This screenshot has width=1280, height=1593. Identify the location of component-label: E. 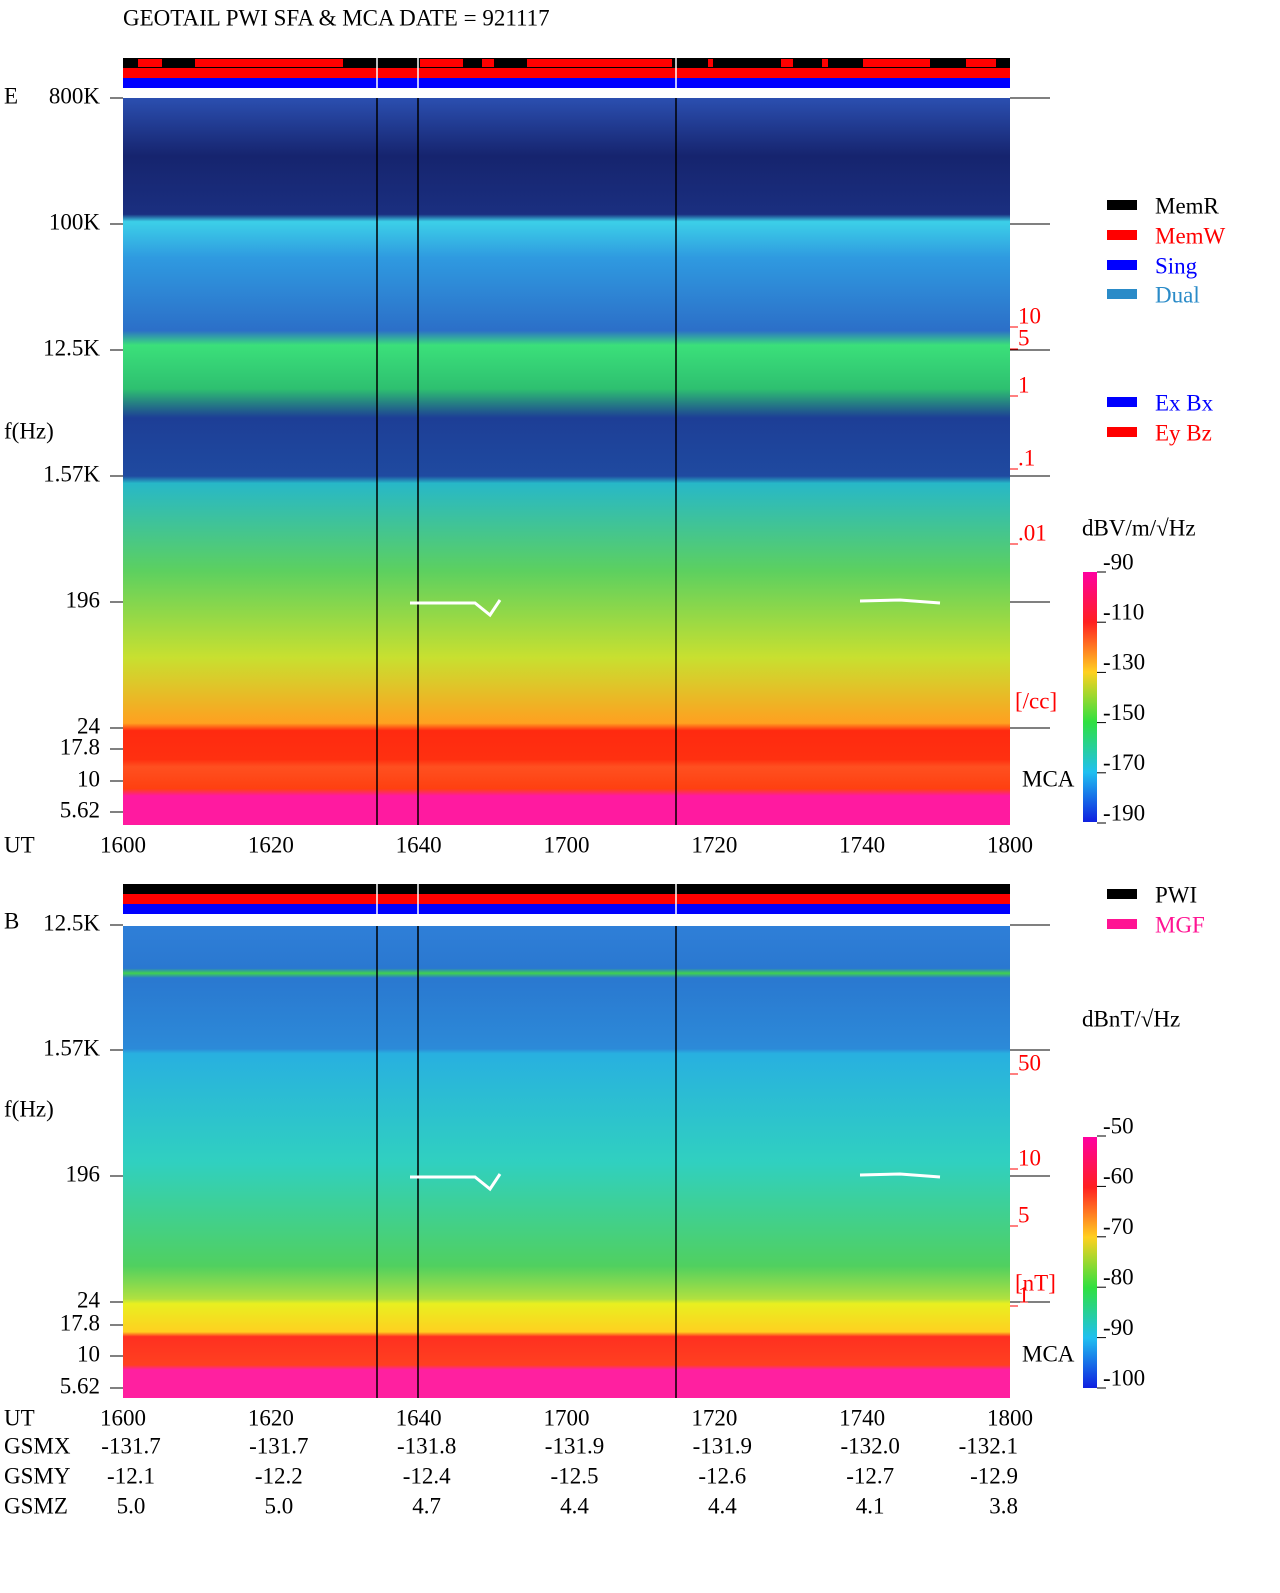
(11, 95).